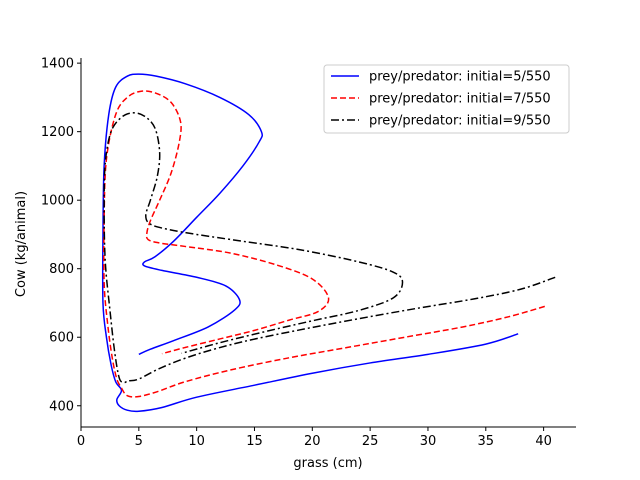 The width and height of the screenshot is (640, 480). I want to click on x-tick-label: 25, so click(370, 441).